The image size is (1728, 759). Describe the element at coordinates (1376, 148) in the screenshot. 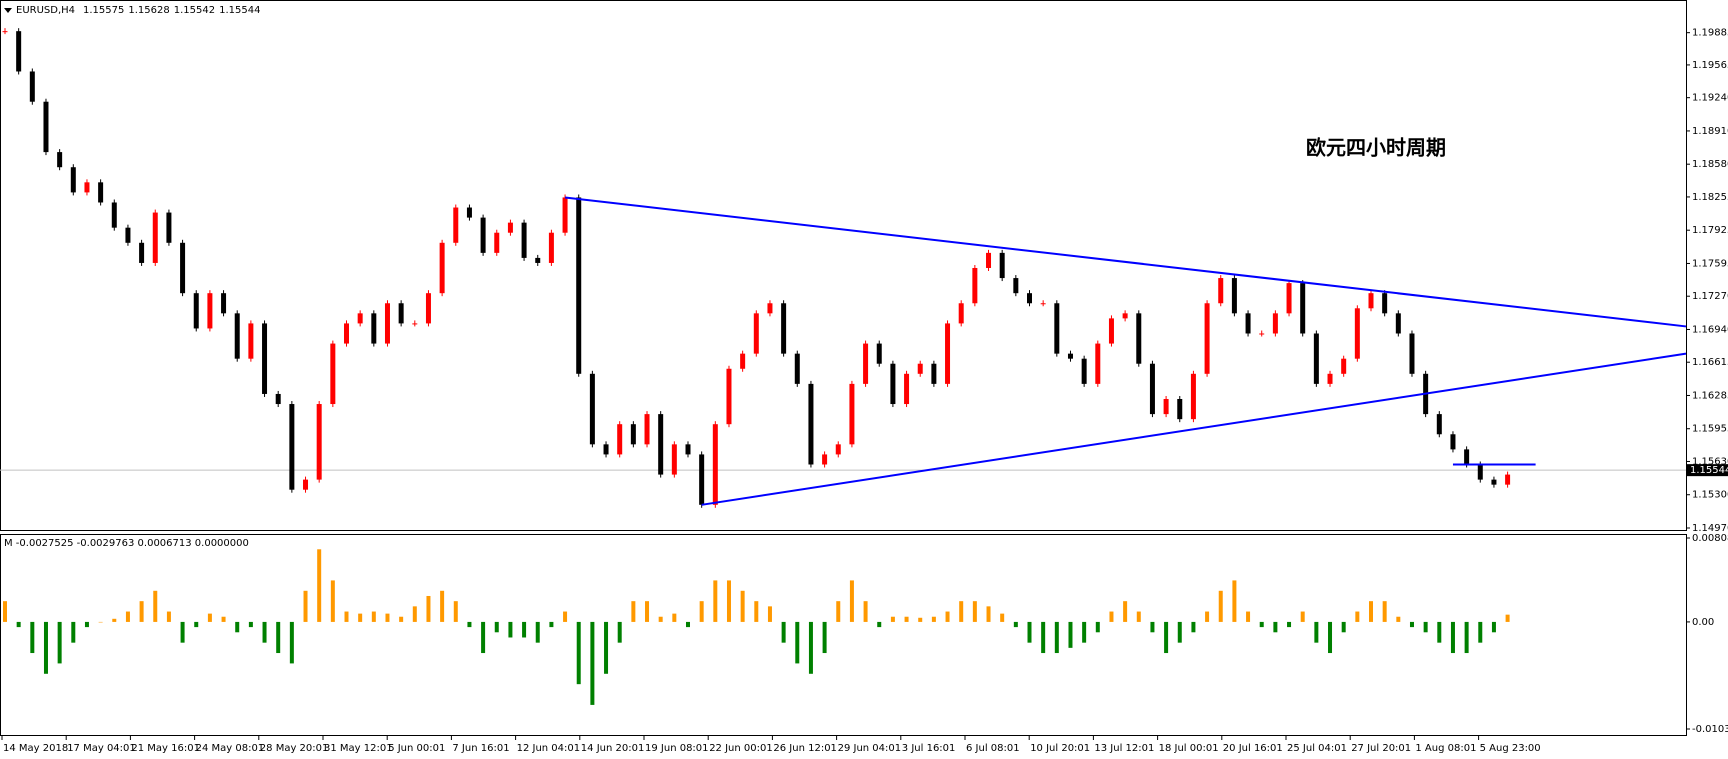

I see `annotation: 欧元四小时周期` at that location.